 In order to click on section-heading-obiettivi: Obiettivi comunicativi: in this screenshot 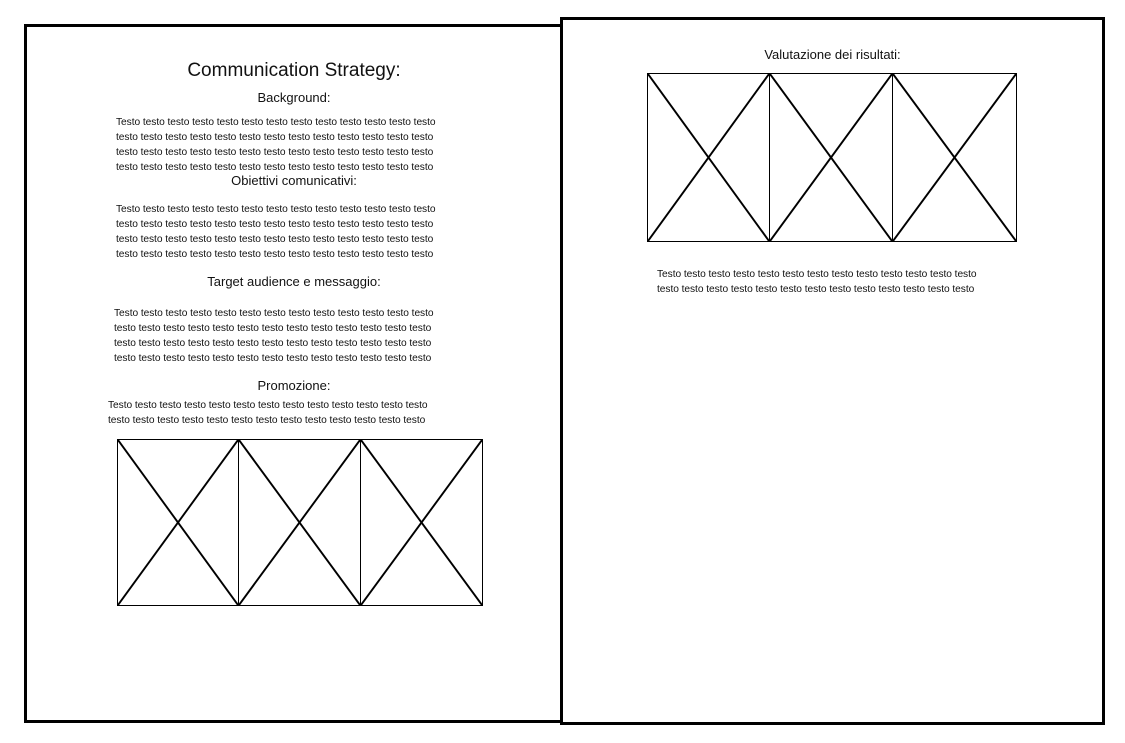, I will do `click(294, 180)`.